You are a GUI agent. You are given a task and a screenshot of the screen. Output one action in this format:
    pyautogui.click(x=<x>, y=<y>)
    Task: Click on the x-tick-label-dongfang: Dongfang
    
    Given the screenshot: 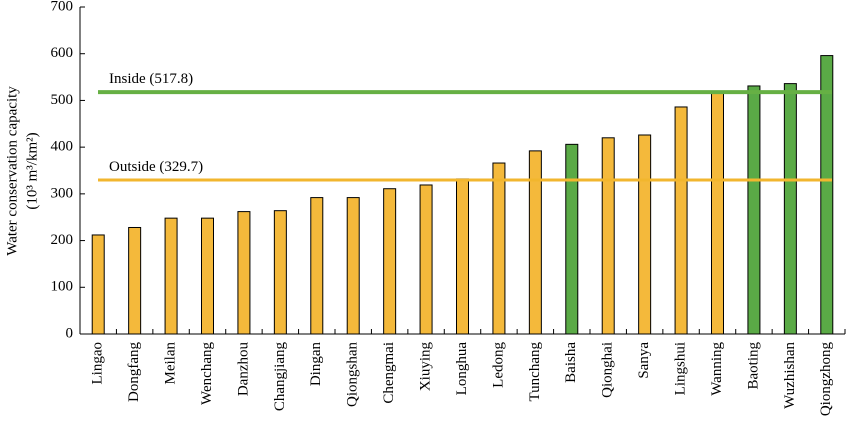 What is the action you would take?
    pyautogui.click(x=134, y=372)
    